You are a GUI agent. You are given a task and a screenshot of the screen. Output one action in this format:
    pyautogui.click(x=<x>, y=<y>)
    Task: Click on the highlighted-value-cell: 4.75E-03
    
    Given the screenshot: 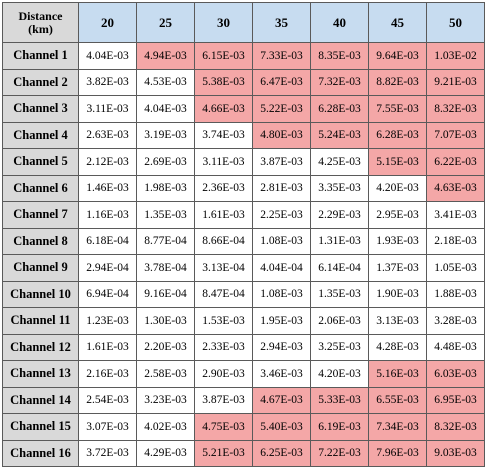 What is the action you would take?
    pyautogui.click(x=223, y=427)
    